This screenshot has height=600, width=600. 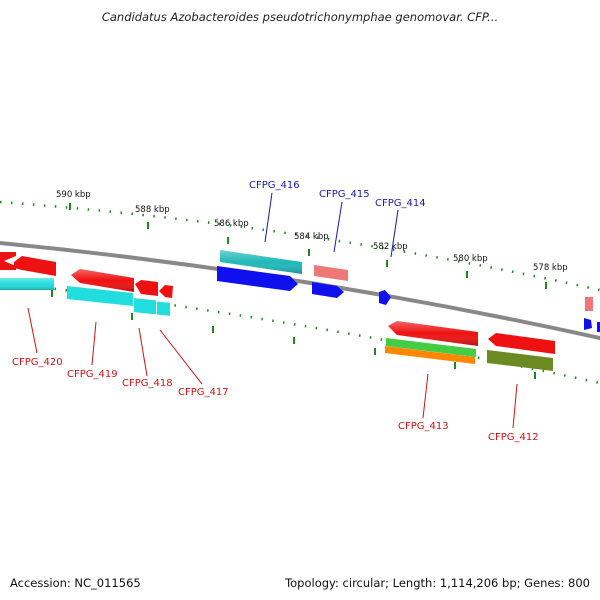 What do you see at coordinates (311, 237) in the screenshot?
I see `scale-label-584: 584 kbp` at bounding box center [311, 237].